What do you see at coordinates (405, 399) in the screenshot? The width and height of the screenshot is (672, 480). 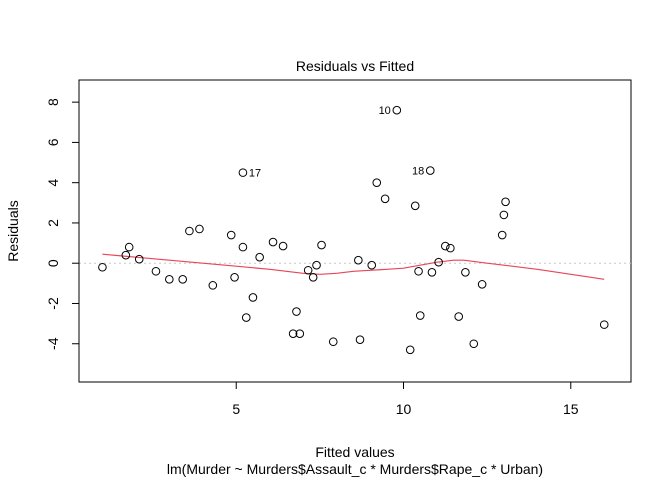 I see `x-axis: 5 10 15` at bounding box center [405, 399].